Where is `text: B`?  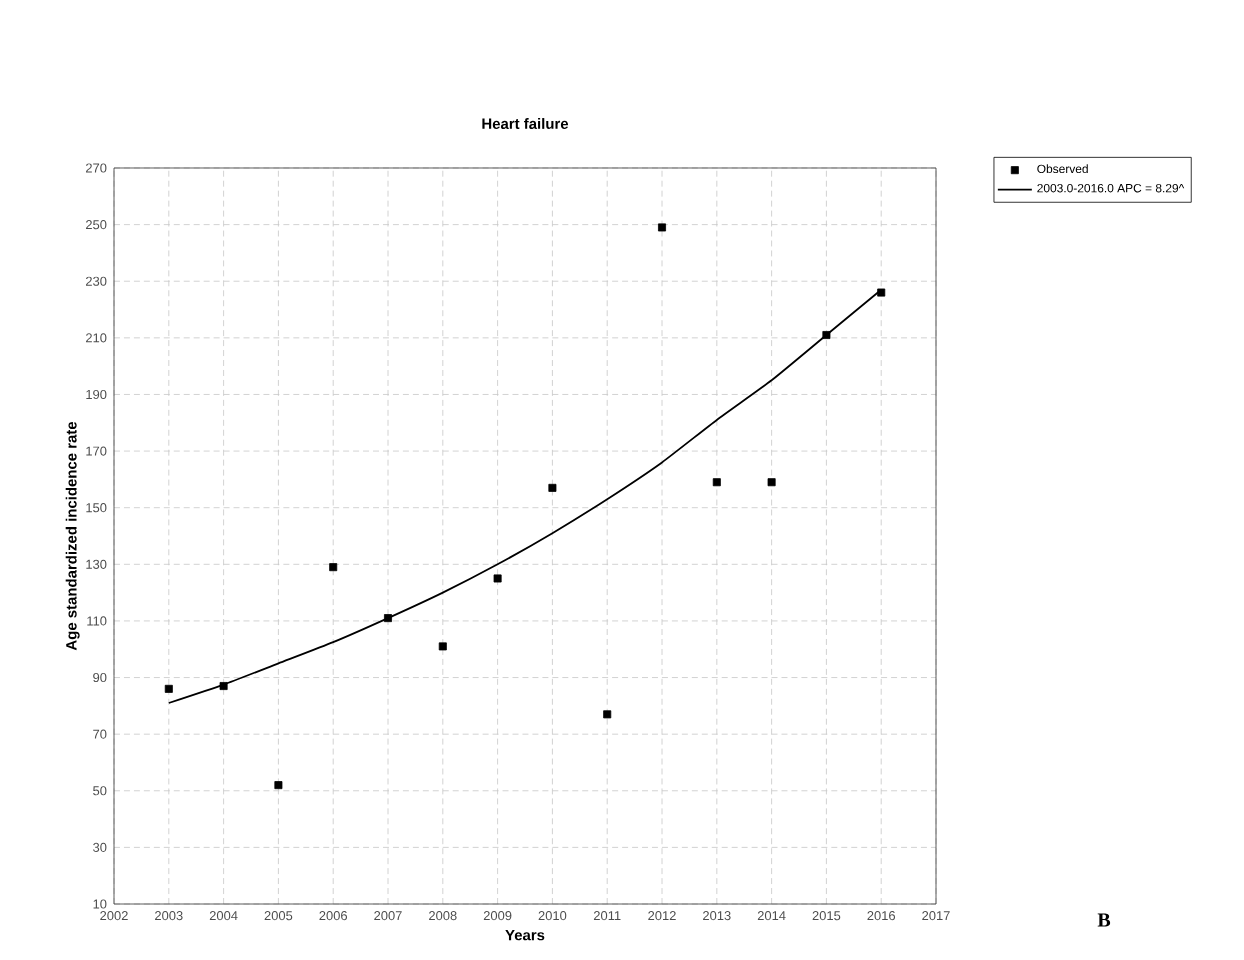 text: B is located at coordinates (1104, 920).